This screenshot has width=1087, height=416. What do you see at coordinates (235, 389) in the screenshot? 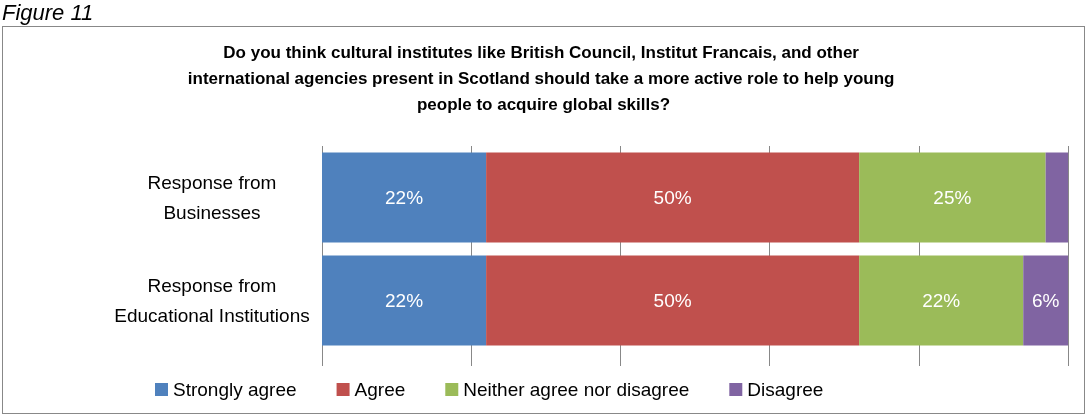
I see `legend-label: Strongly agree` at bounding box center [235, 389].